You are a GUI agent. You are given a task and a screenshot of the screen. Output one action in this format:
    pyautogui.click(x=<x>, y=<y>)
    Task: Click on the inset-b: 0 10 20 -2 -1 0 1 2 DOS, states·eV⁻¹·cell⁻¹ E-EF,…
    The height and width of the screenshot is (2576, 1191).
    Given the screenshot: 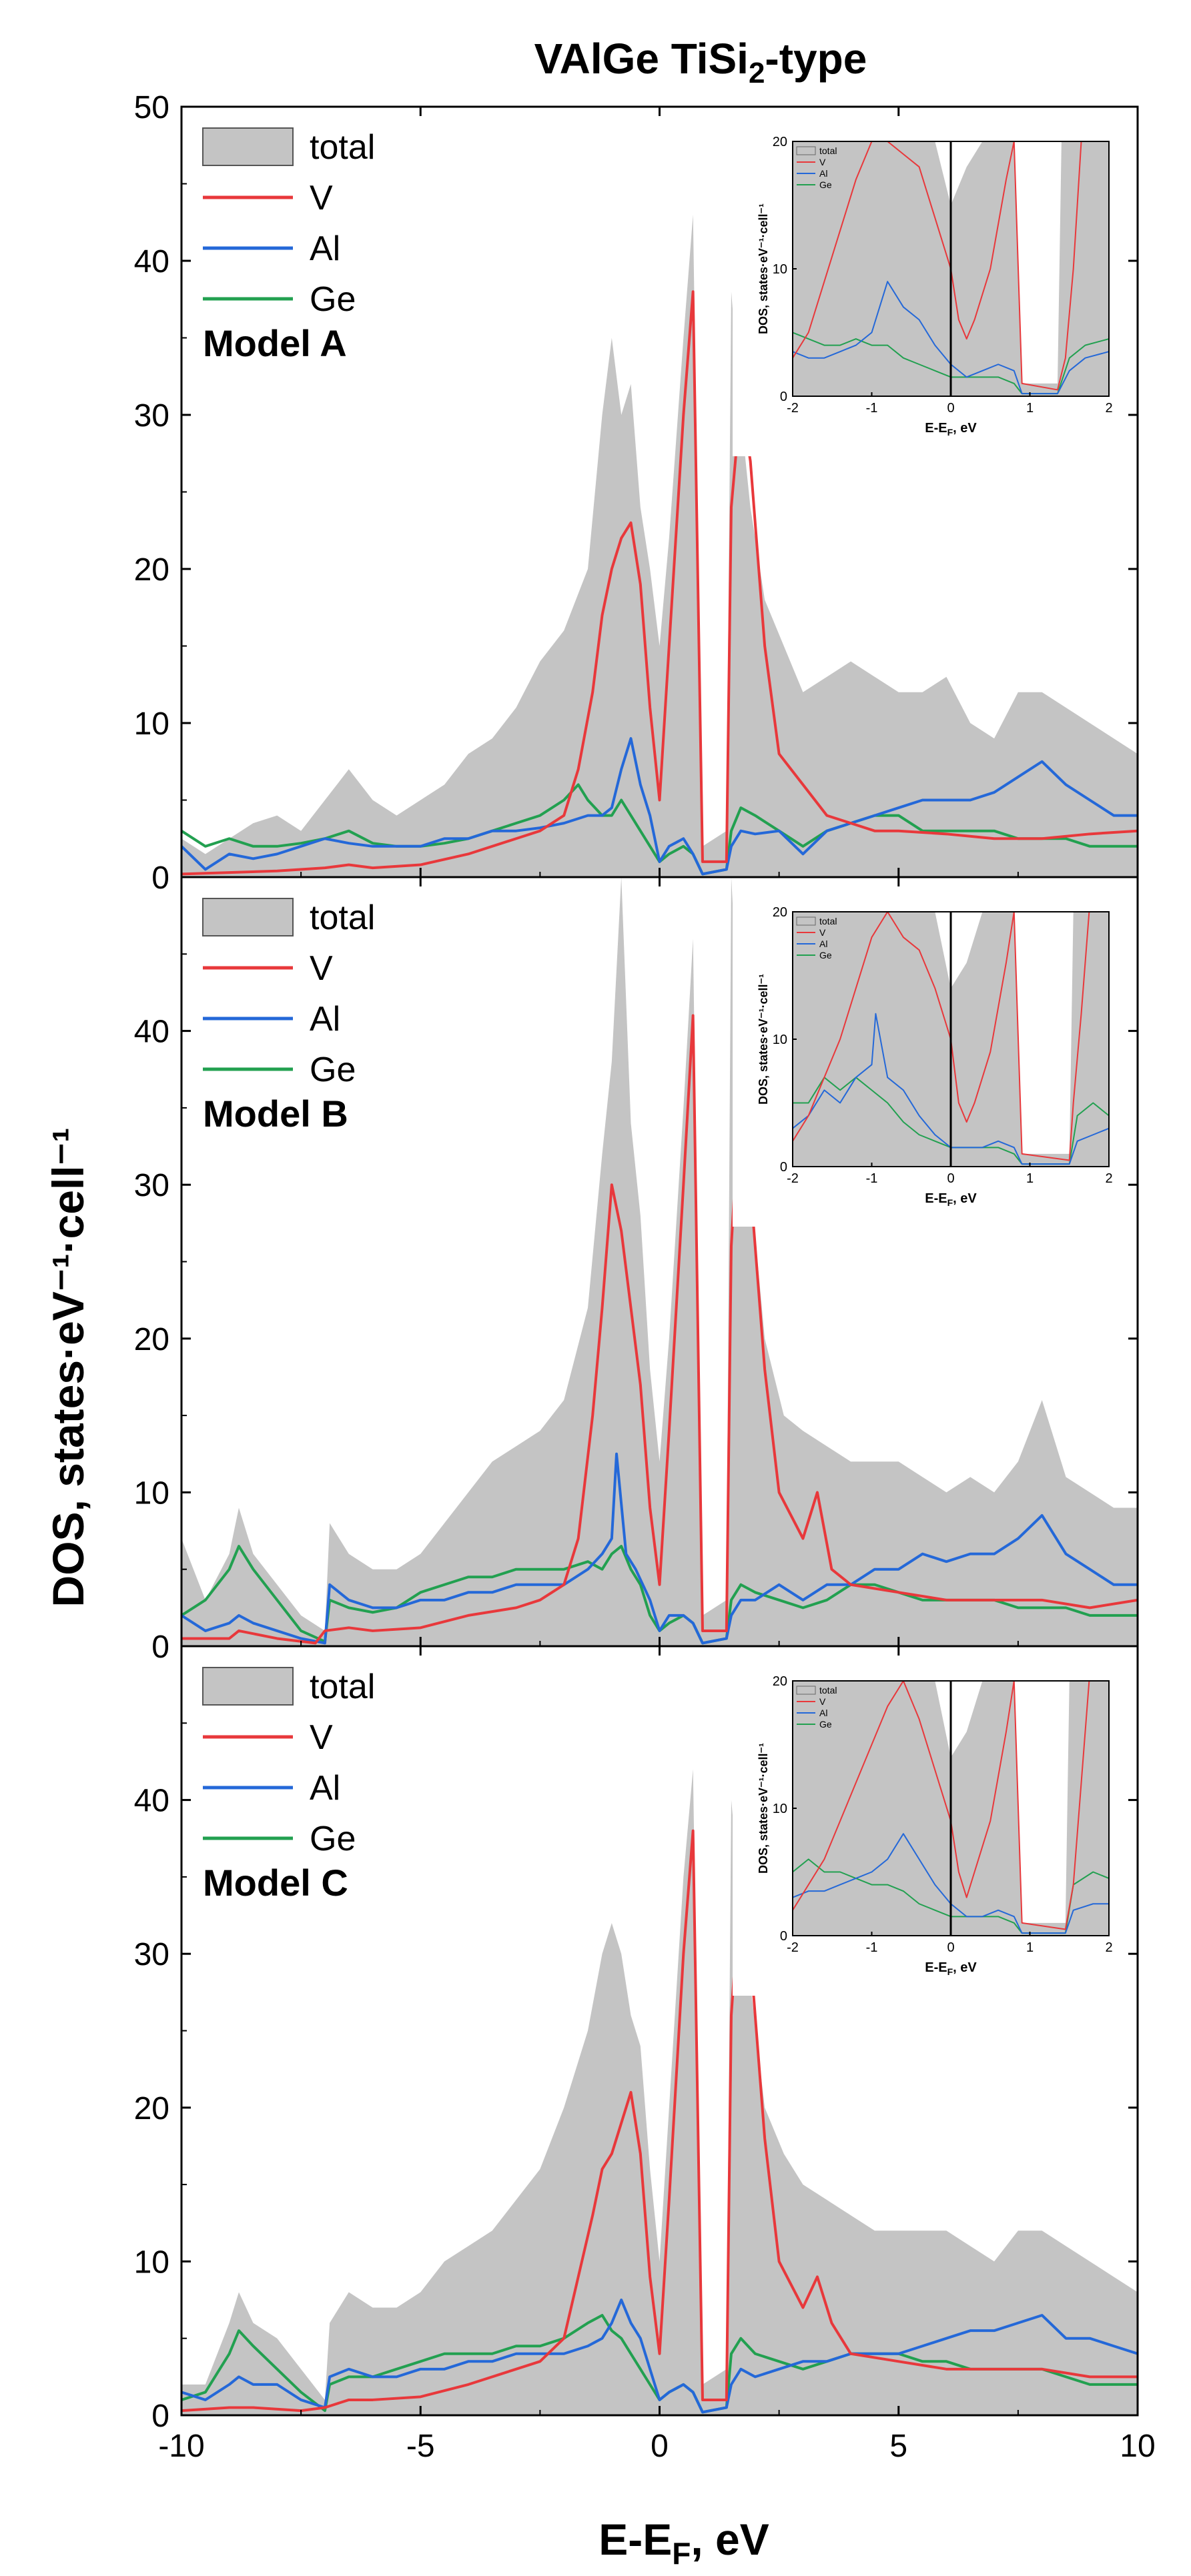 What is the action you would take?
    pyautogui.click(x=927, y=1062)
    